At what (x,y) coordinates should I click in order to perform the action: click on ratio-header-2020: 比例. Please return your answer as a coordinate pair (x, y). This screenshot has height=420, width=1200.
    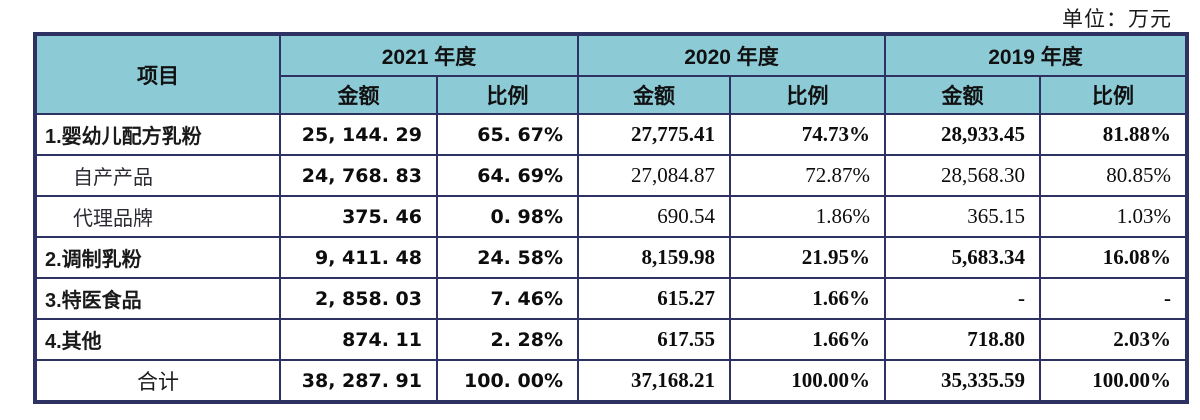
    Looking at the image, I should click on (807, 95).